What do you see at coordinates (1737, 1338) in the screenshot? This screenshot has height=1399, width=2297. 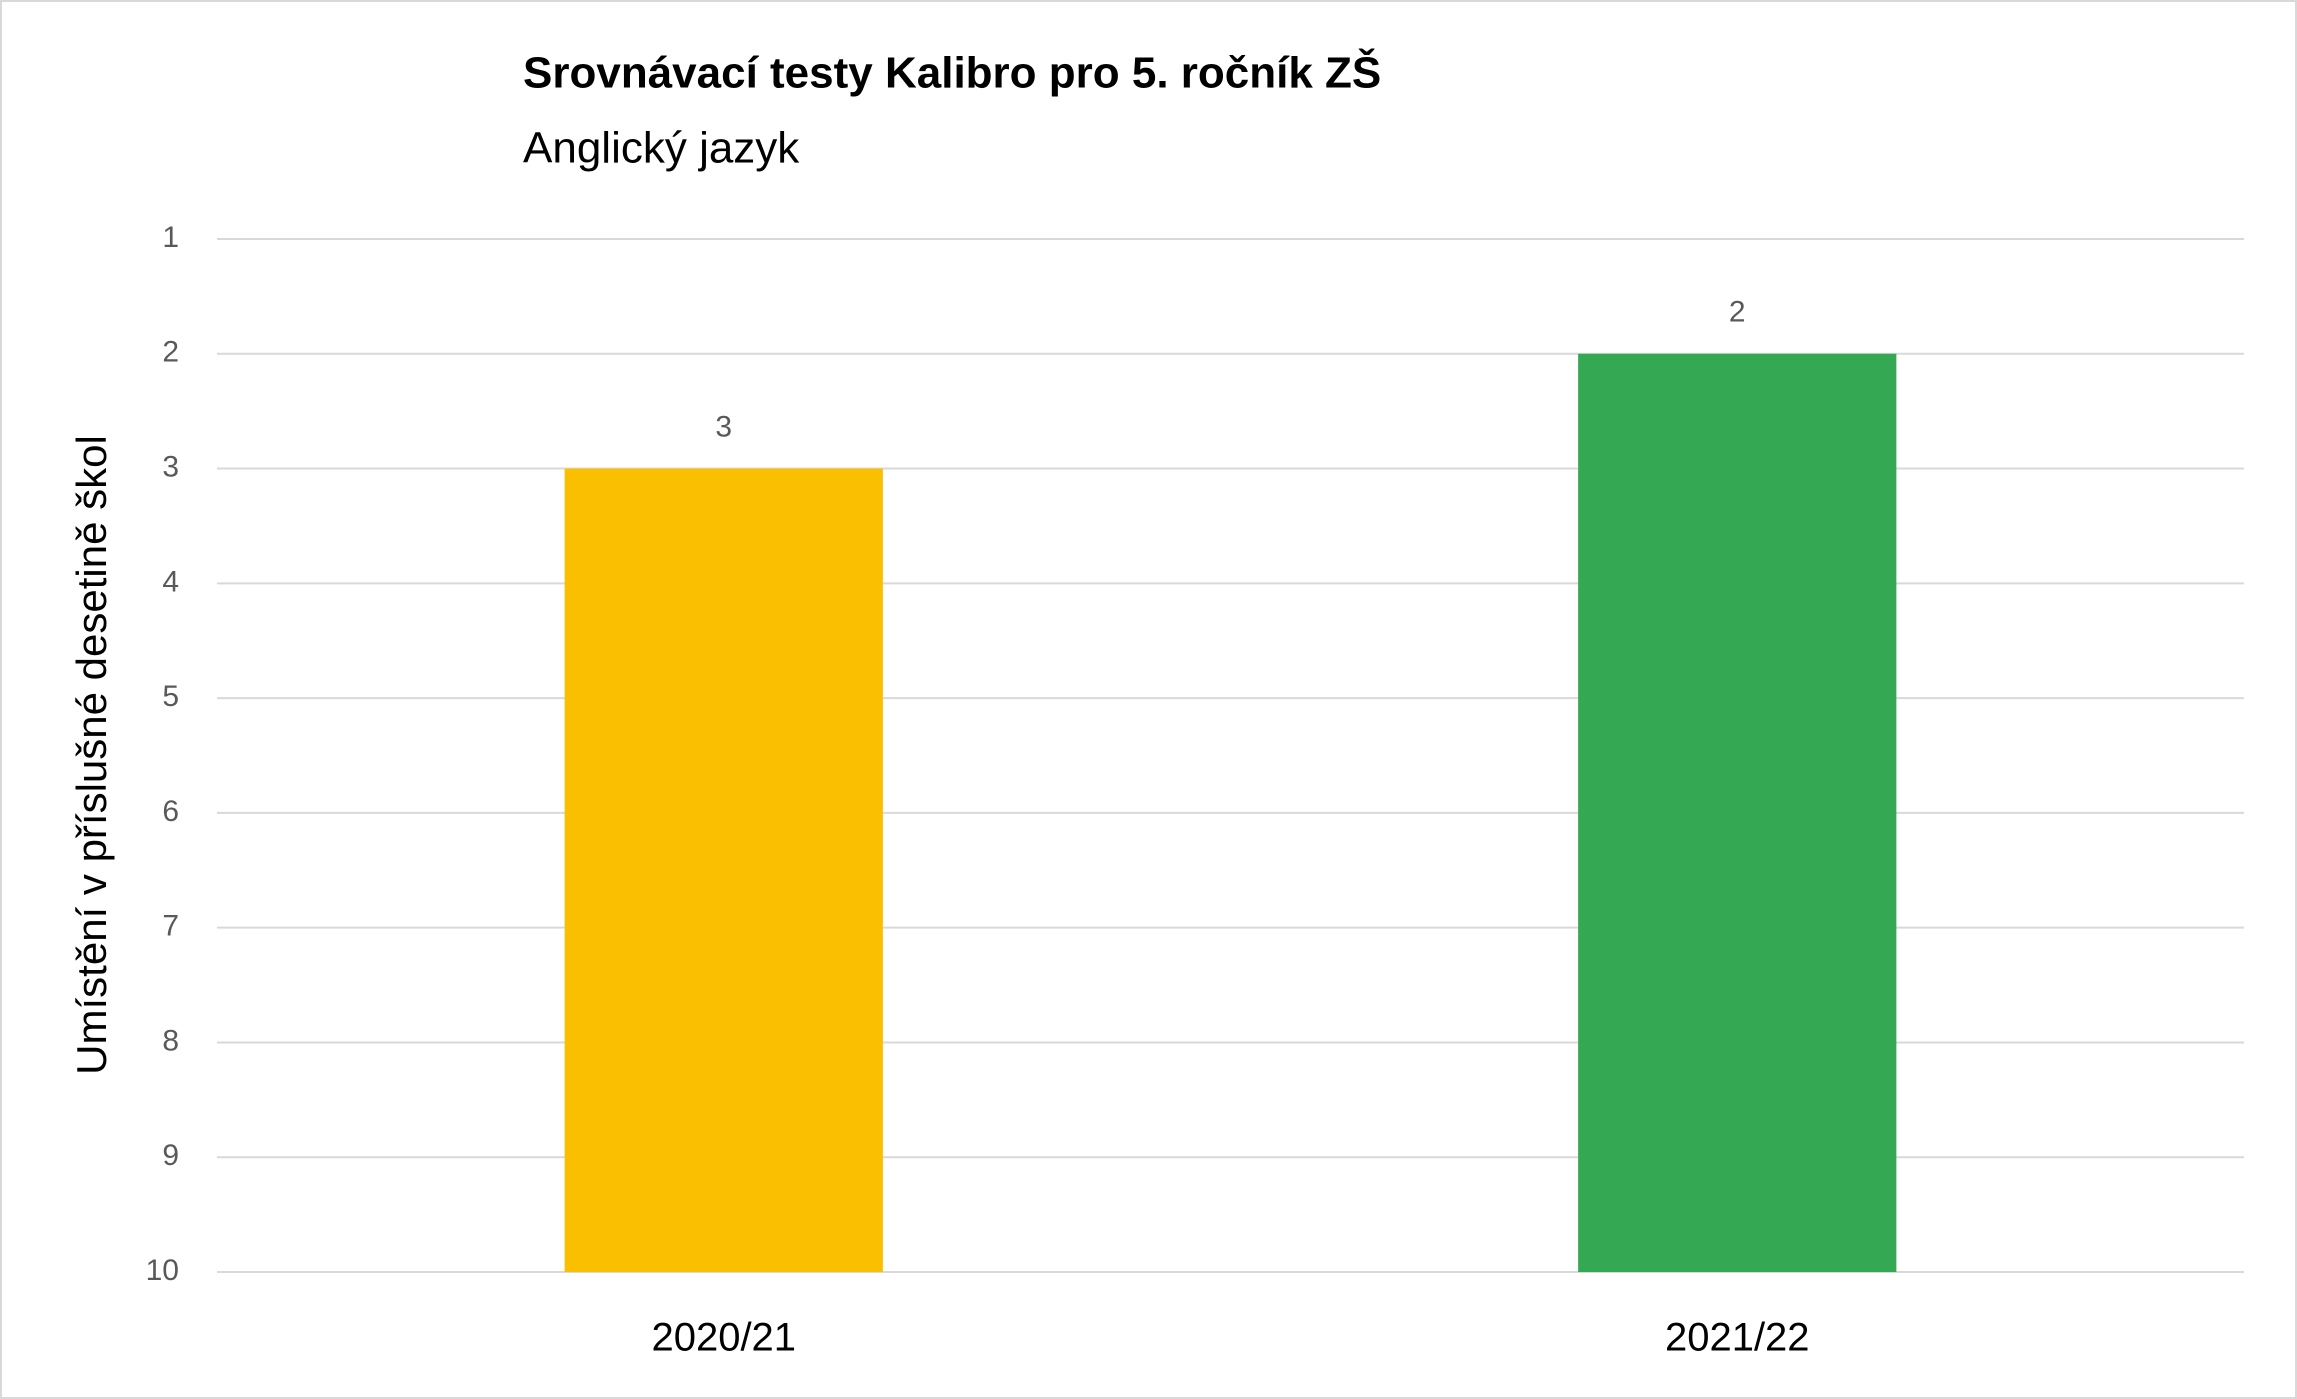 I see `x-tick-label: 2021/22` at bounding box center [1737, 1338].